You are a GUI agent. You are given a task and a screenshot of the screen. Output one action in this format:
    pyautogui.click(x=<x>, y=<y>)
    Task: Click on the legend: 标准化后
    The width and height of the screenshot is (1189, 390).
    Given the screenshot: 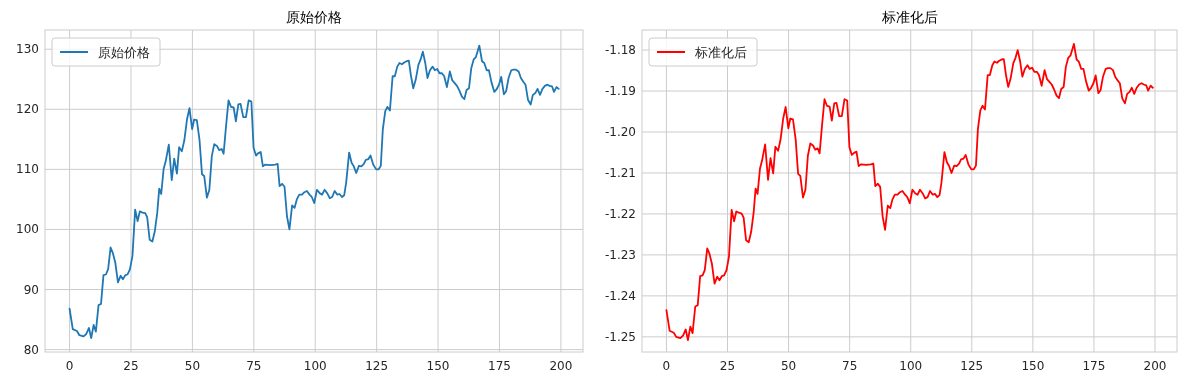 What is the action you would take?
    pyautogui.click(x=703, y=52)
    